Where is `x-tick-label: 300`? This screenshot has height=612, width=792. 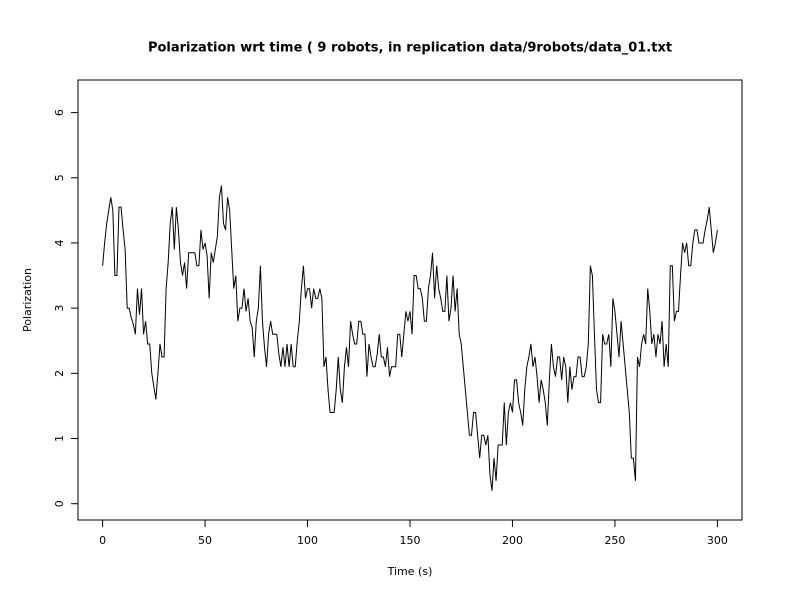
x-tick-label: 300 is located at coordinates (717, 540).